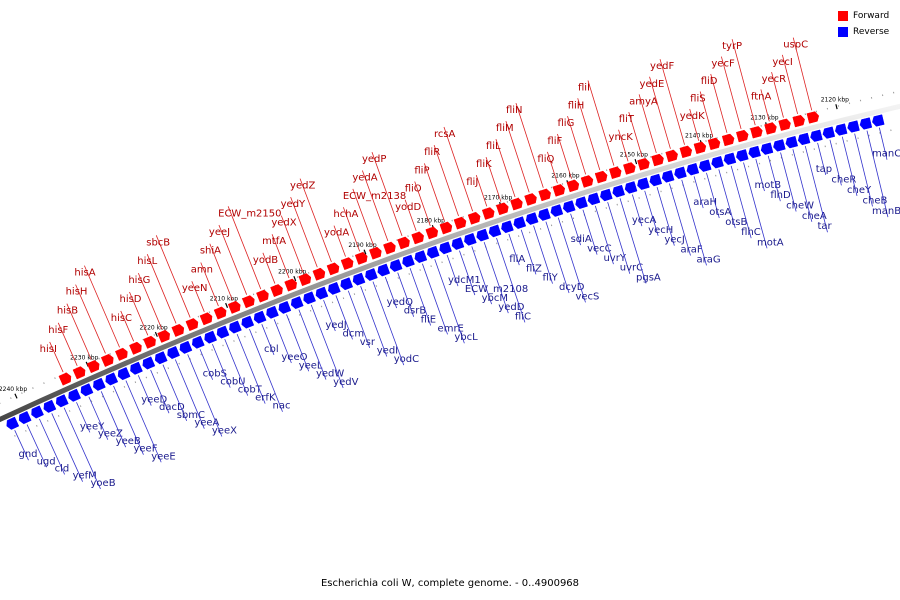 This screenshot has width=900, height=600. What do you see at coordinates (268, 275) in the screenshot?
I see `gene-yodb: yodB` at bounding box center [268, 275].